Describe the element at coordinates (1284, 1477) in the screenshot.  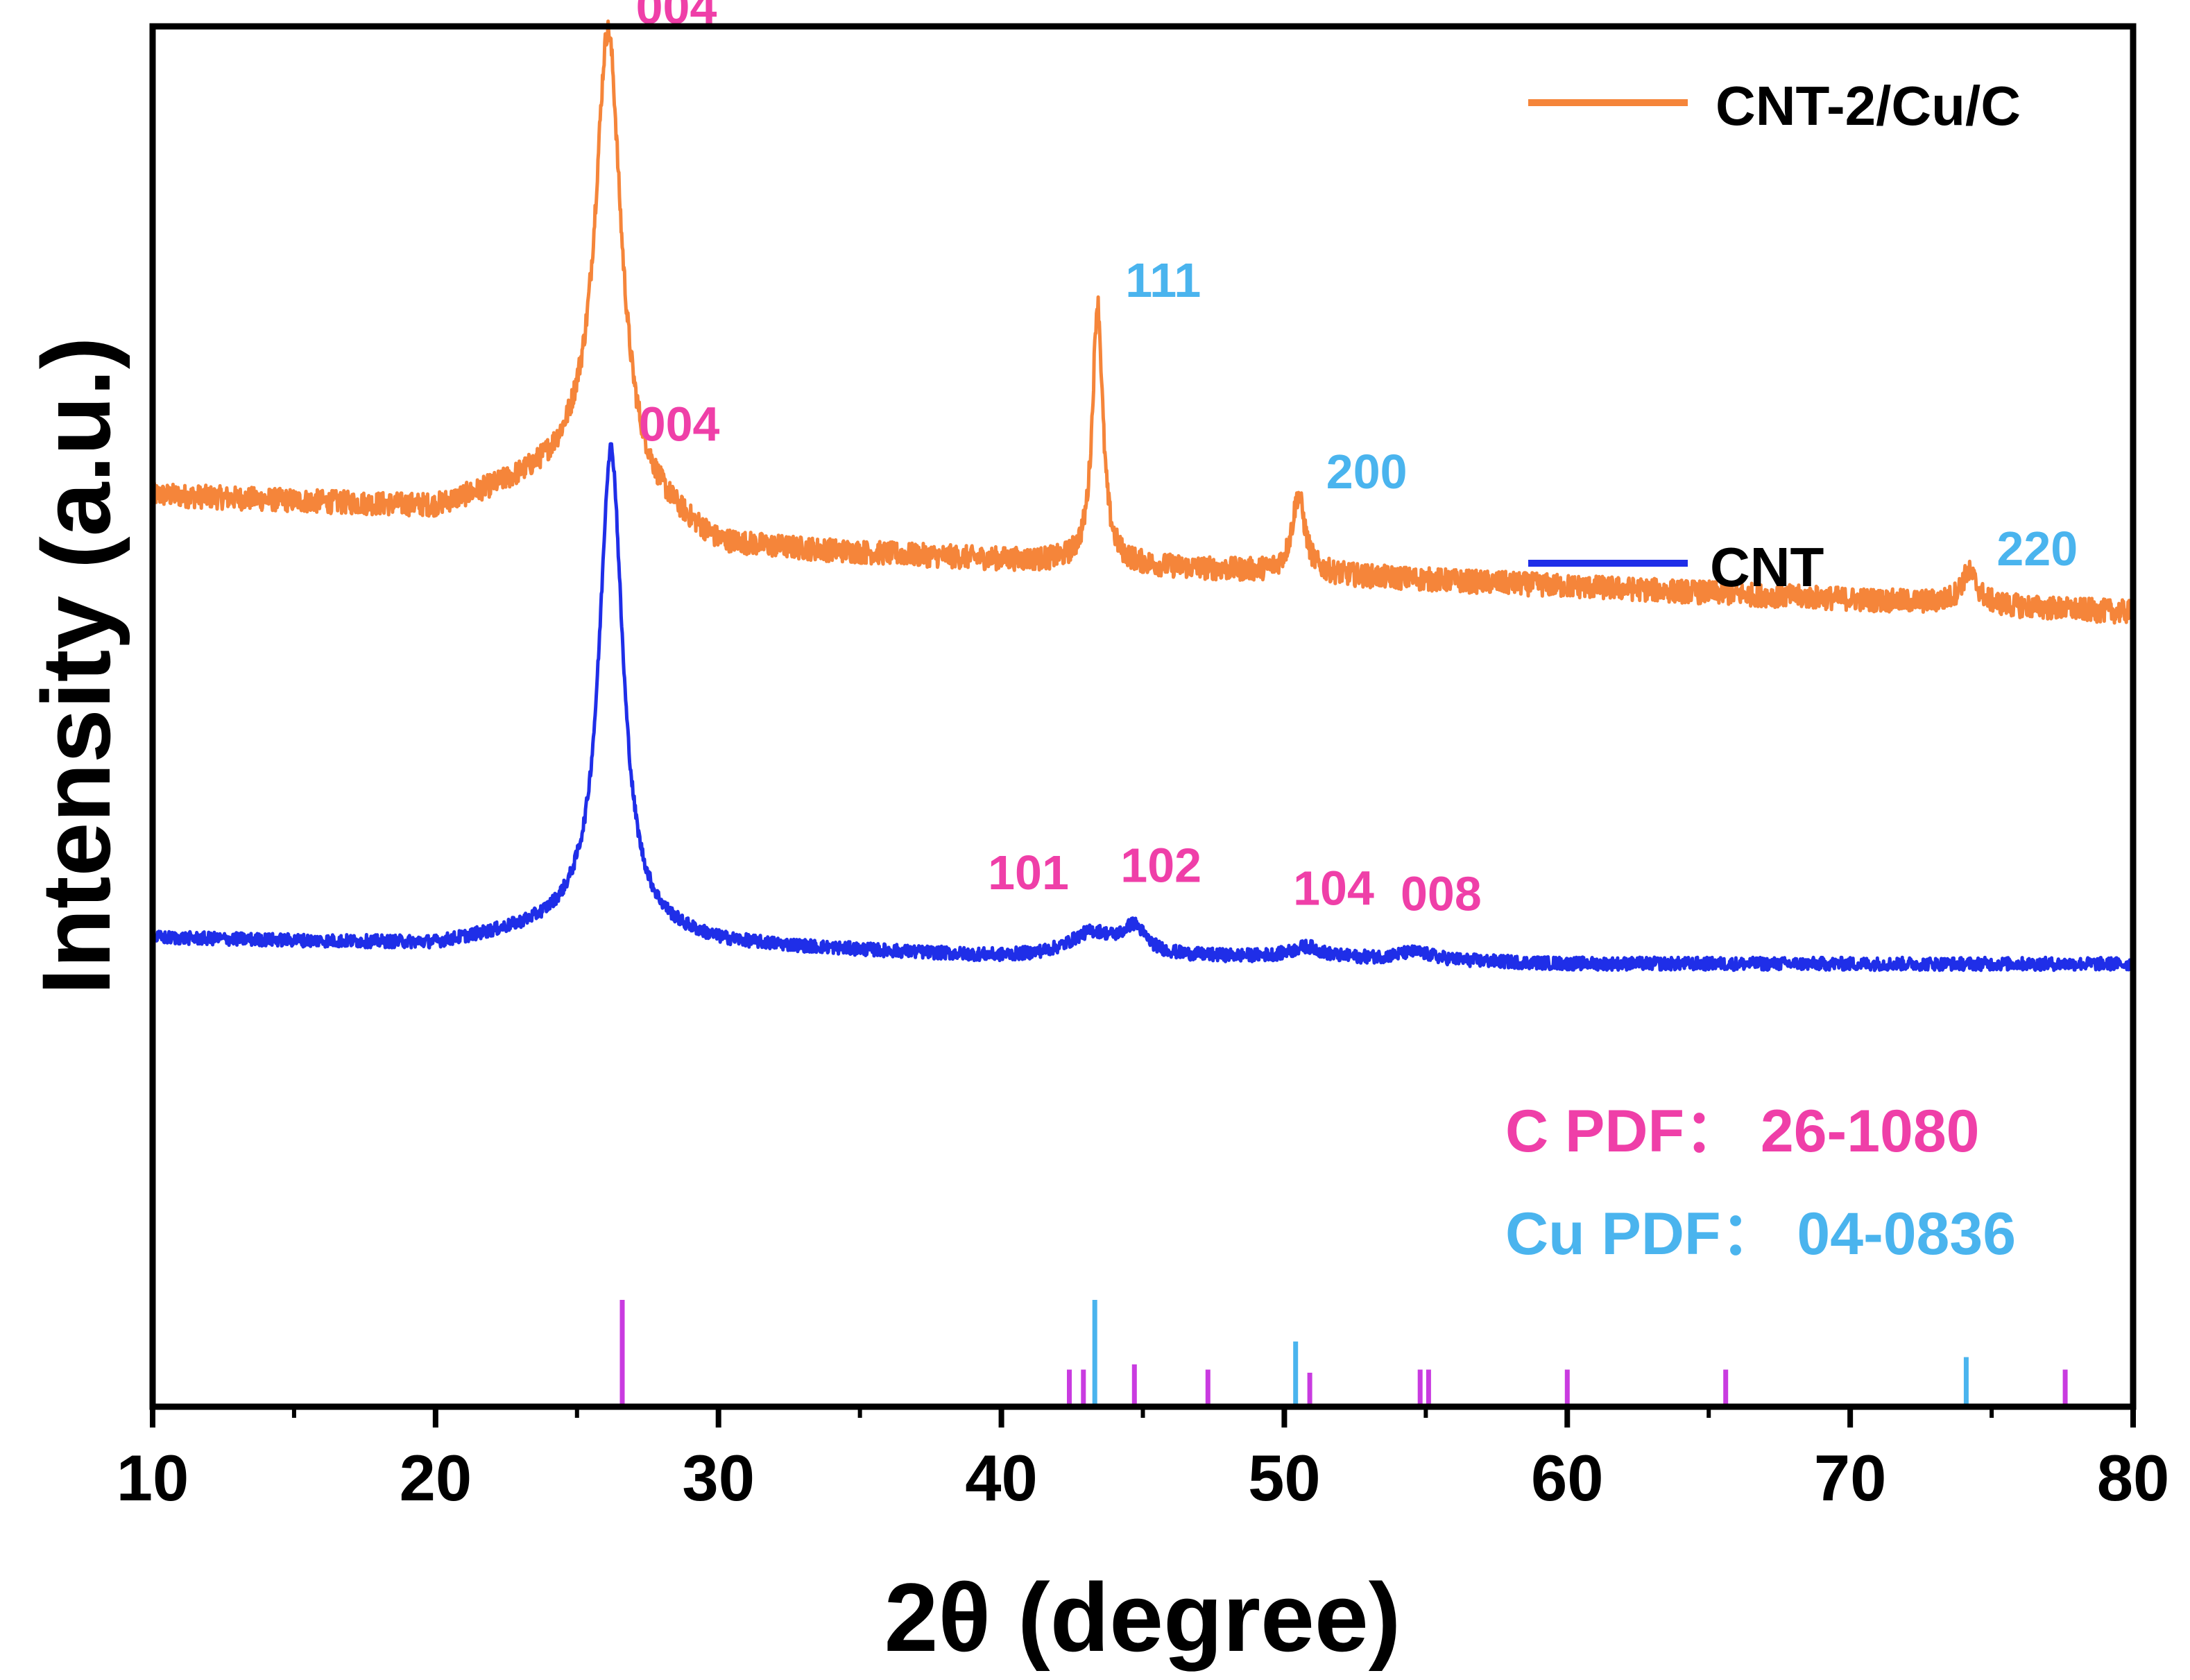
I see `x-tick-label-50: 50` at that location.